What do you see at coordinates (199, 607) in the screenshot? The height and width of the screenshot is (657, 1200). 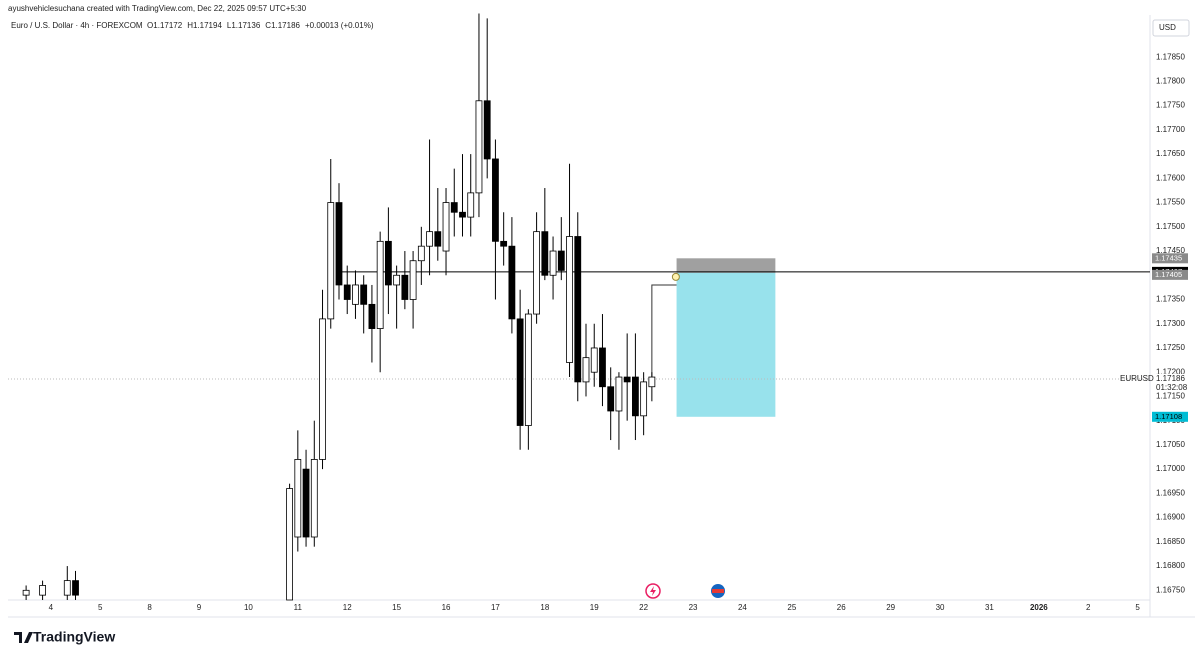 I see `x-tick-label: 9` at bounding box center [199, 607].